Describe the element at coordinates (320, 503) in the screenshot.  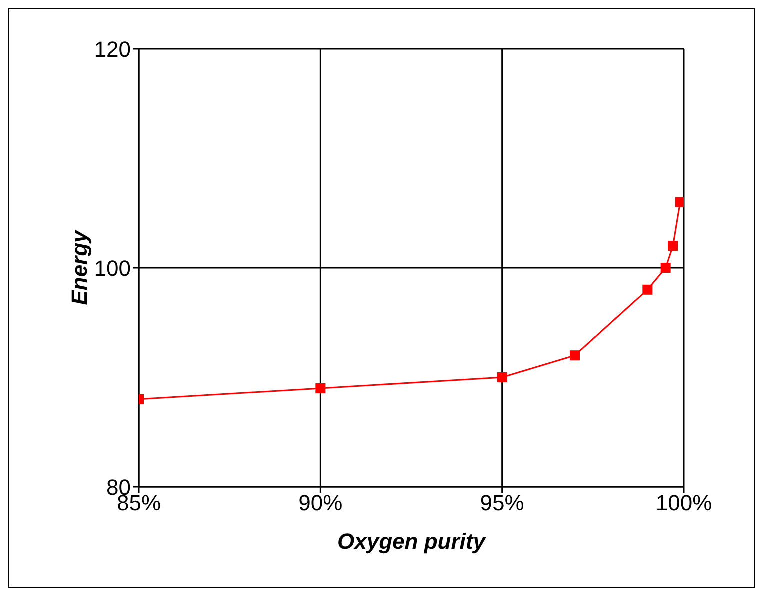
I see `x-tick-label: 90%` at that location.